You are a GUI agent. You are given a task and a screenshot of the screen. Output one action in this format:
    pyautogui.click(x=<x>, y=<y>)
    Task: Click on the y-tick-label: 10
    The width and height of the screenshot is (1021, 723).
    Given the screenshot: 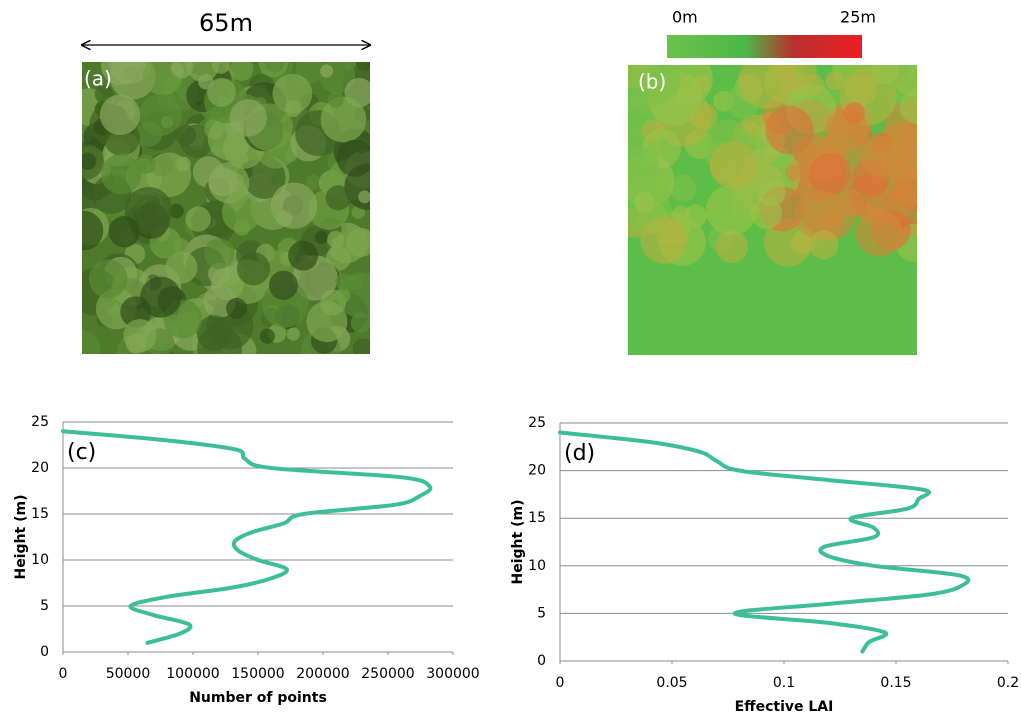 What is the action you would take?
    pyautogui.click(x=537, y=566)
    